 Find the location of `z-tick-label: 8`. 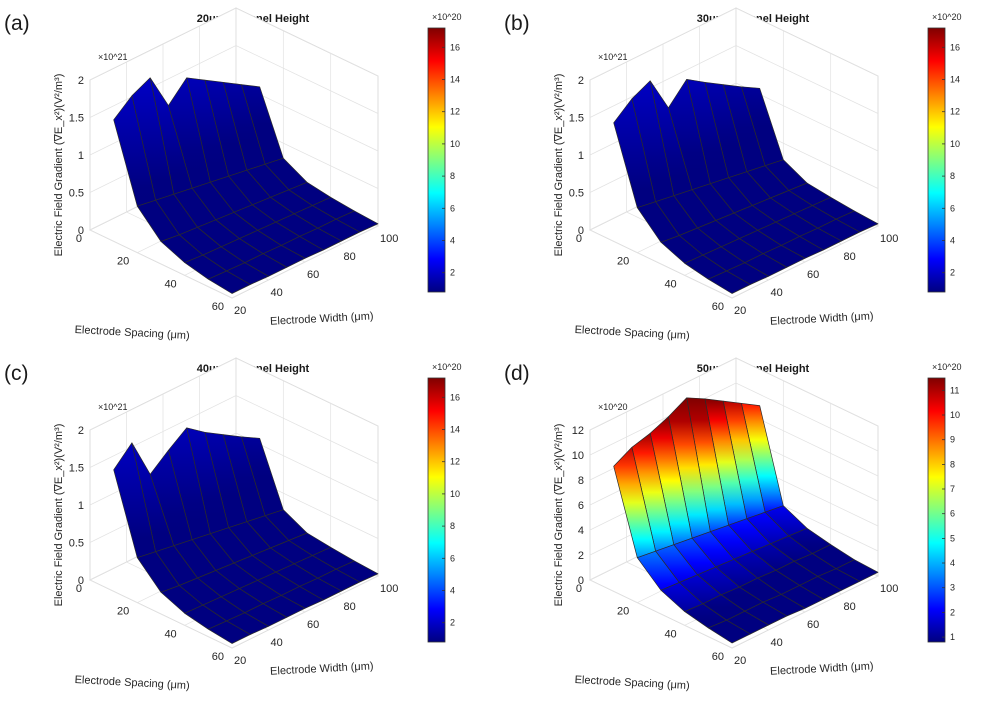

z-tick-label: 8 is located at coordinates (581, 481).